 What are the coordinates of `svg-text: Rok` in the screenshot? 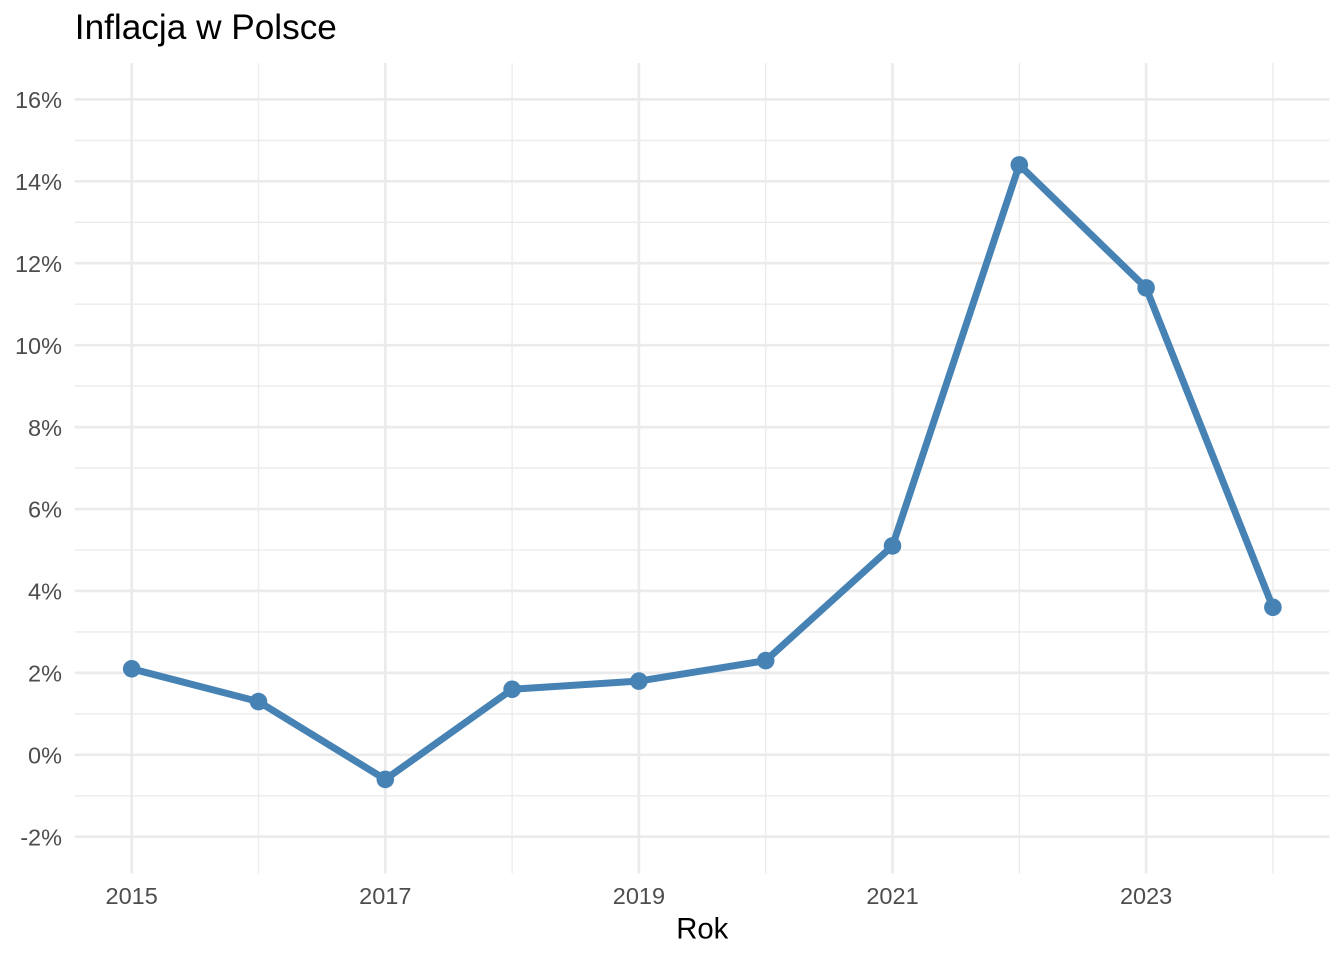 It's located at (702, 929).